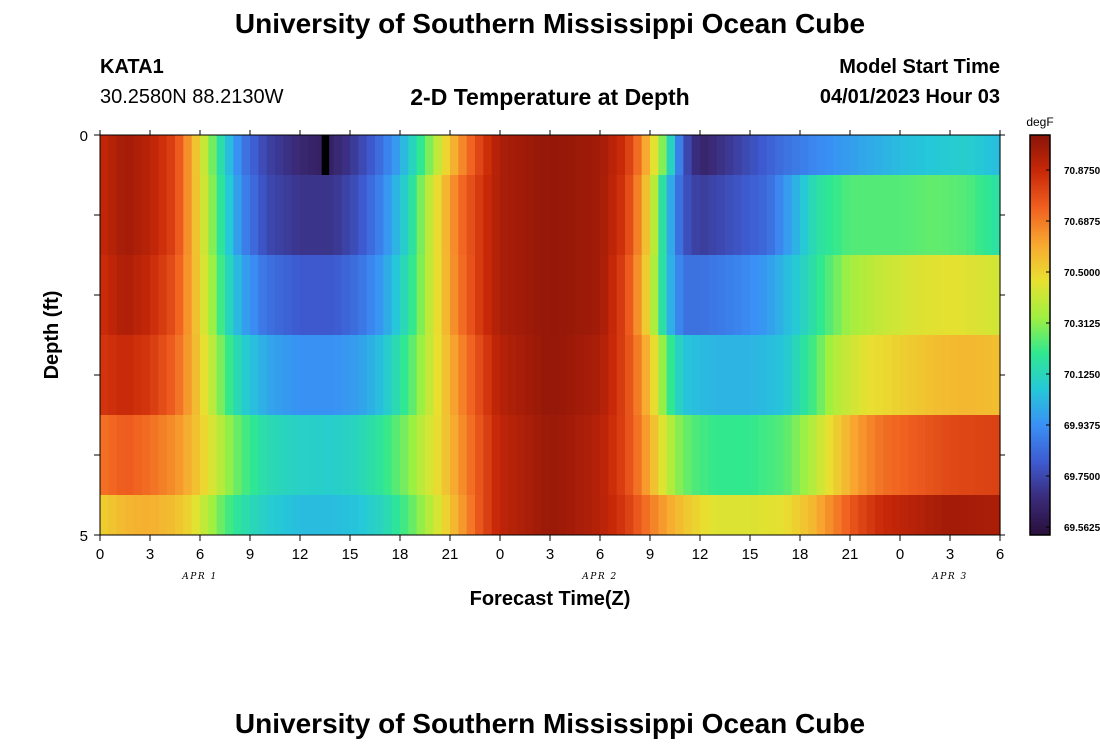  I want to click on colorbar-label: 70.1250, so click(1082, 375).